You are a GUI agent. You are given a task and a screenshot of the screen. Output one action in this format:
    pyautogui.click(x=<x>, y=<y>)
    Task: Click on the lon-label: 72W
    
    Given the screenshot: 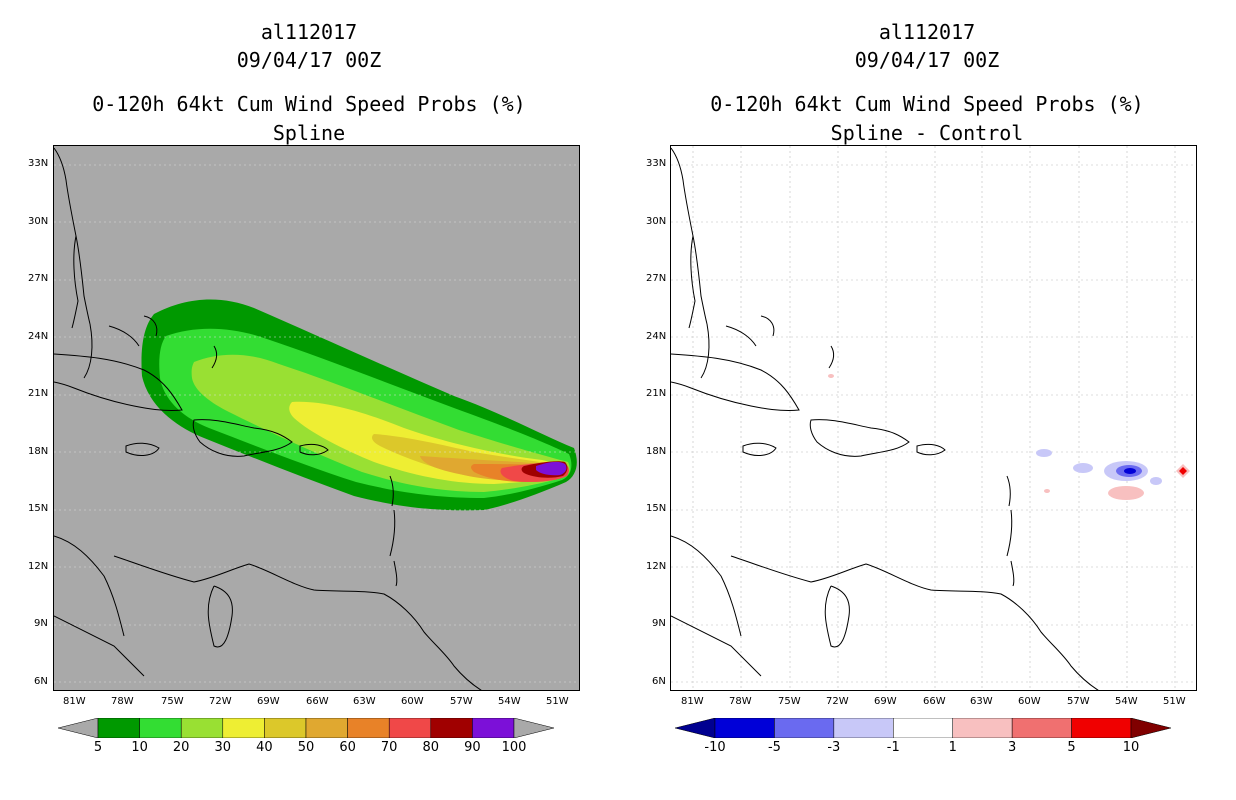 What is the action you would take?
    pyautogui.click(x=220, y=701)
    